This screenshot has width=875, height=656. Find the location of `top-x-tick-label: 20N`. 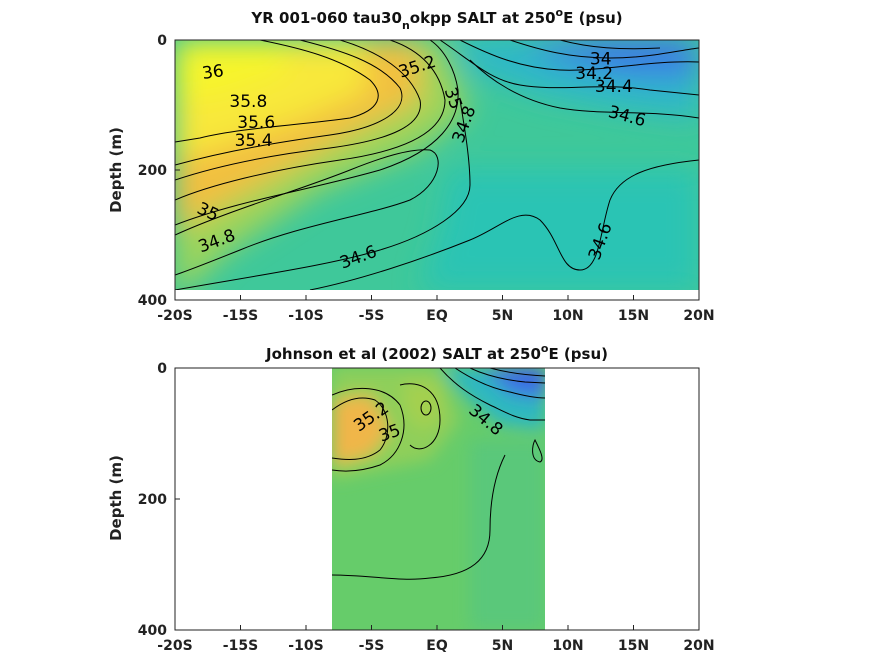

top-x-tick-label: 20N is located at coordinates (698, 316).